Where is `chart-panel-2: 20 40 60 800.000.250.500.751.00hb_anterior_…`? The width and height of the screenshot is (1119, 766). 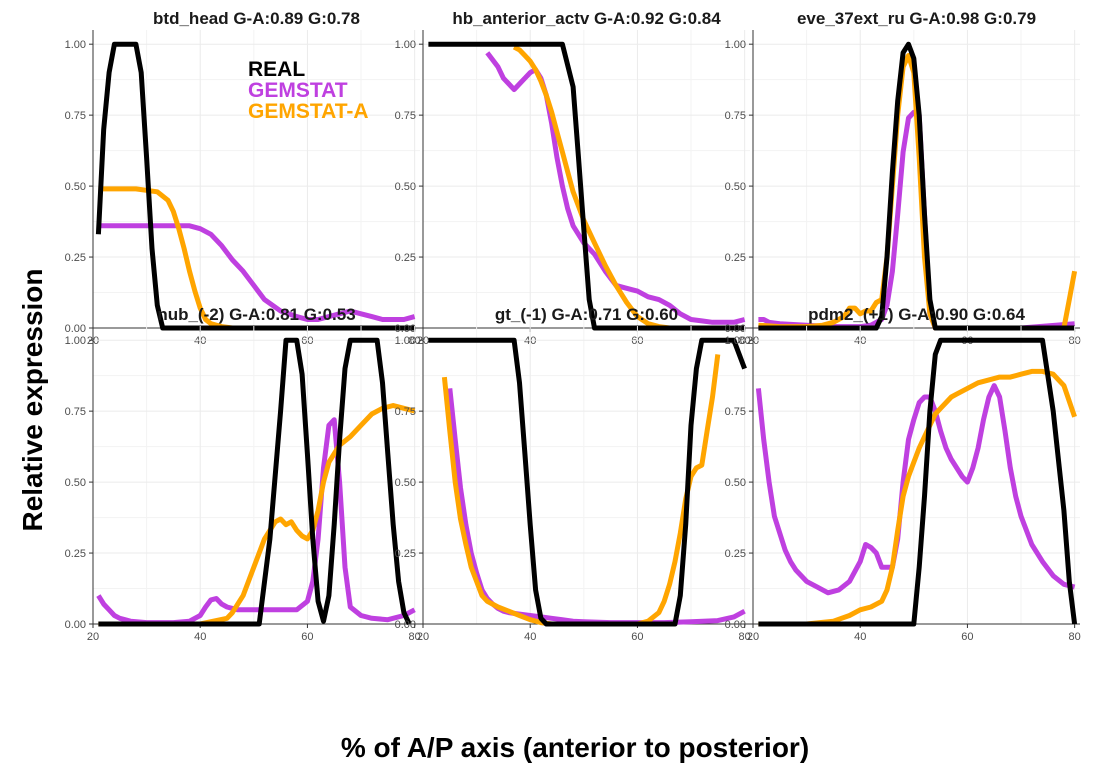
chart-panel-2: 20 40 60 800.000.250.500.751.00hb_anterior_… is located at coordinates (573, 178).